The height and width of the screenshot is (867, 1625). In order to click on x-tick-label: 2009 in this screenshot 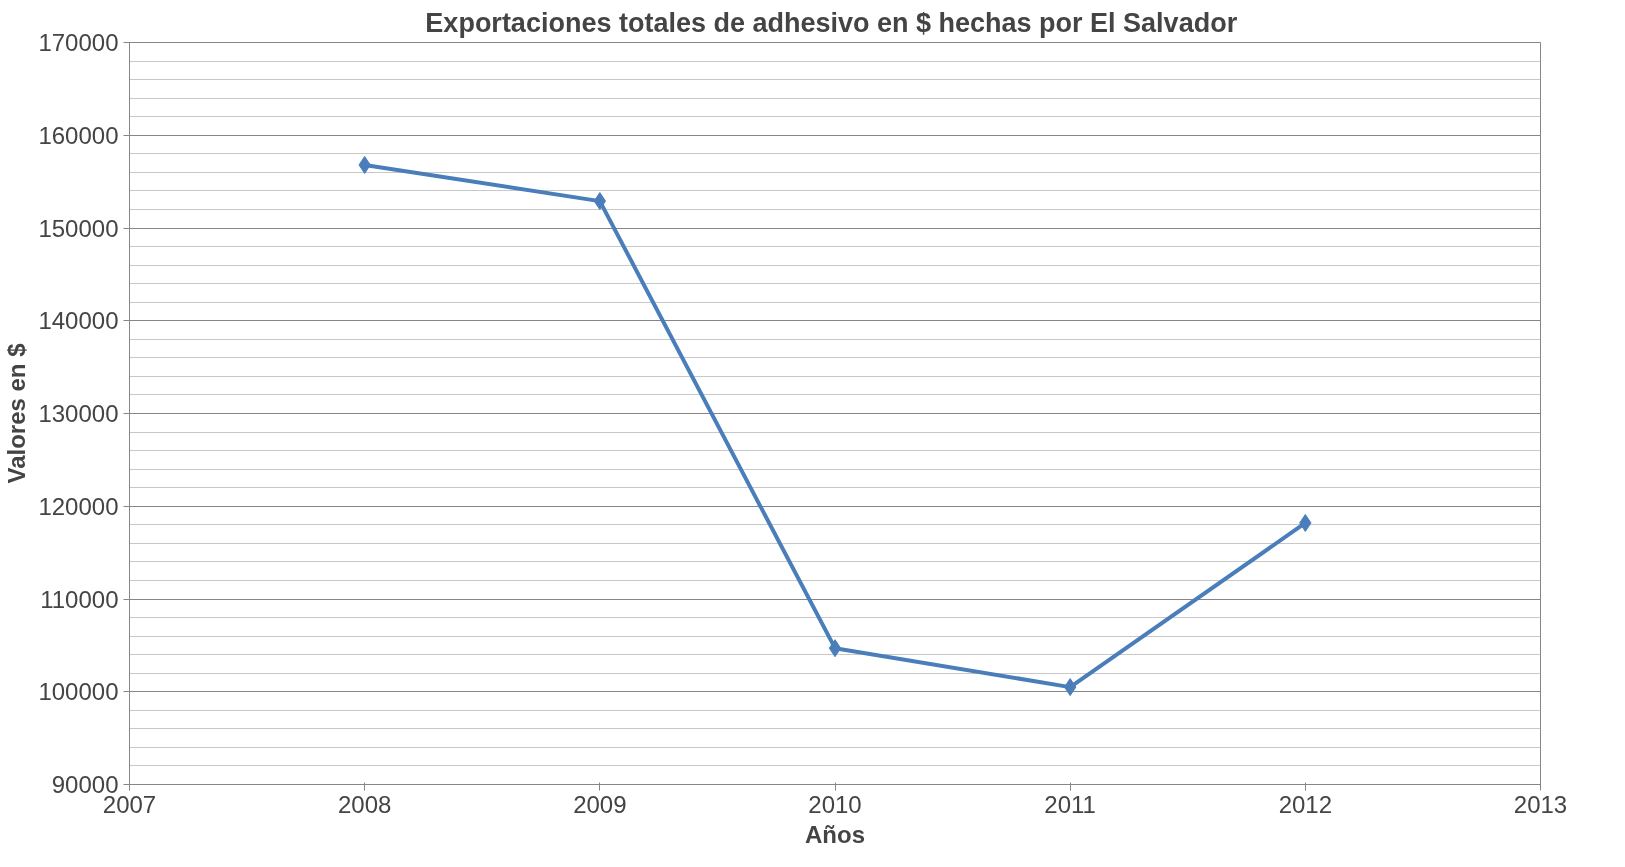, I will do `click(600, 804)`.